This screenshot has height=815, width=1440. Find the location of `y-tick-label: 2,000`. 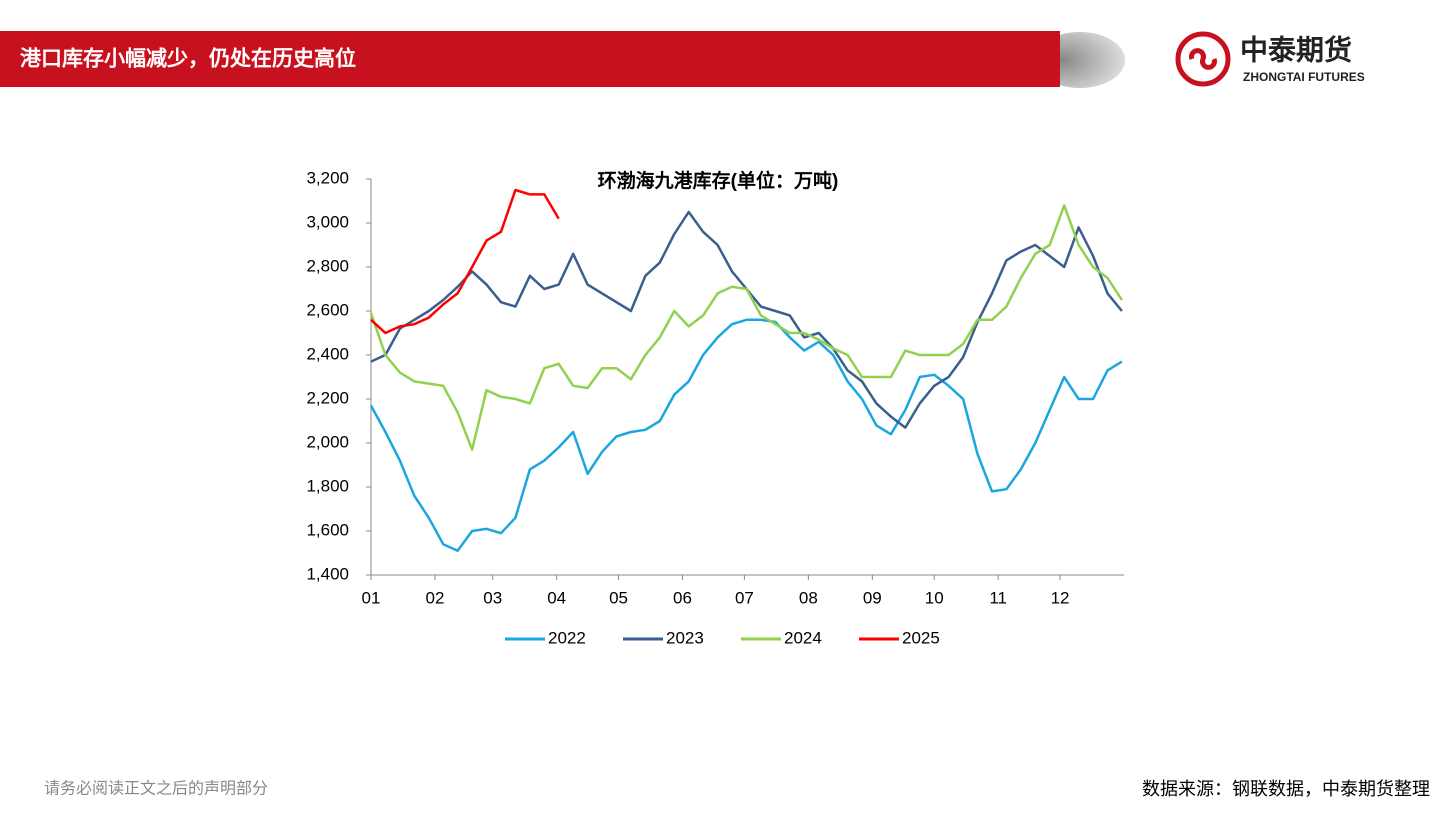

y-tick-label: 2,000 is located at coordinates (327, 441).